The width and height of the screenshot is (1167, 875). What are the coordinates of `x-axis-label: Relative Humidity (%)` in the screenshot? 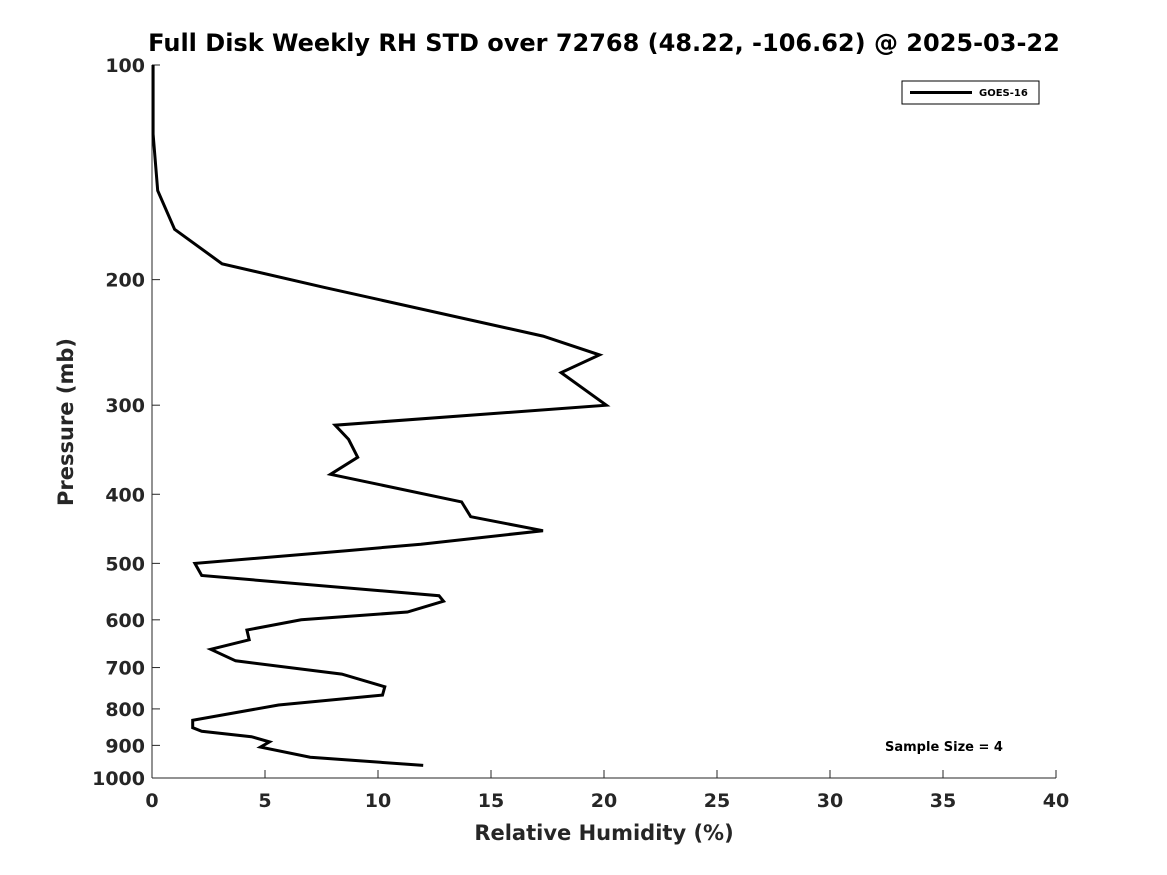 It's located at (603, 833).